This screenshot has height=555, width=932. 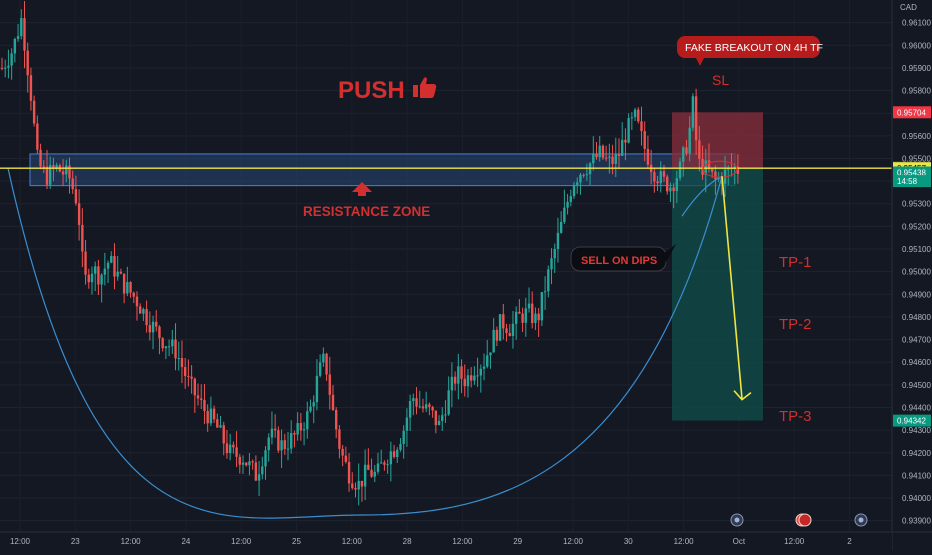 I want to click on time-axis-panel, so click(x=446, y=541).